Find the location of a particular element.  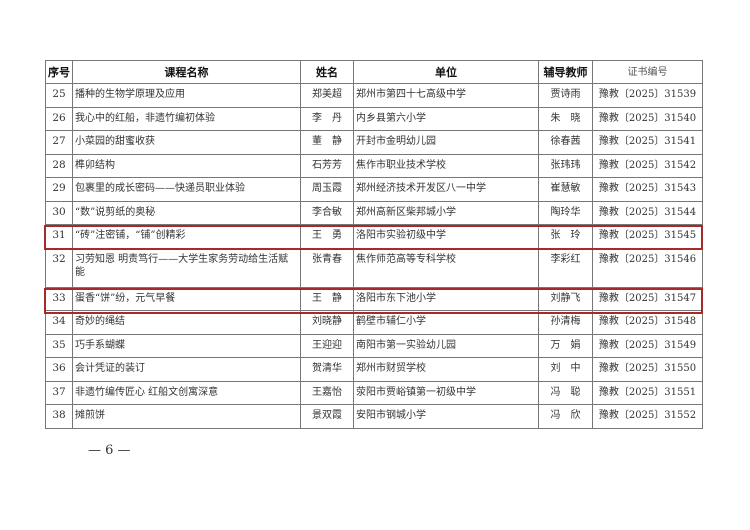

row-number: 28 is located at coordinates (59, 165).